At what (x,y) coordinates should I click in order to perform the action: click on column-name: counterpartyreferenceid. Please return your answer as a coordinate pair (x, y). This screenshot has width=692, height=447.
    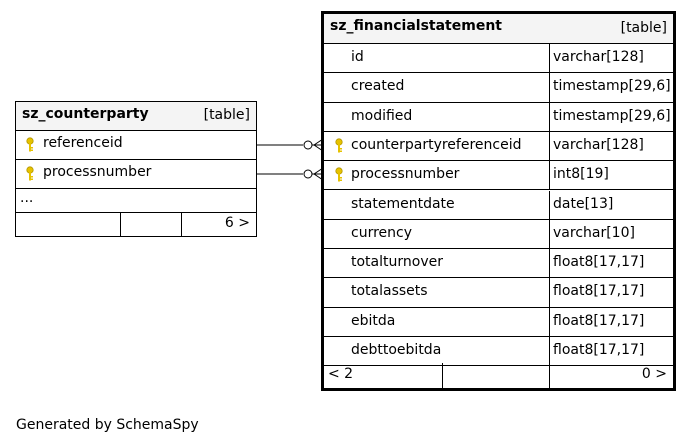
    Looking at the image, I should click on (436, 144).